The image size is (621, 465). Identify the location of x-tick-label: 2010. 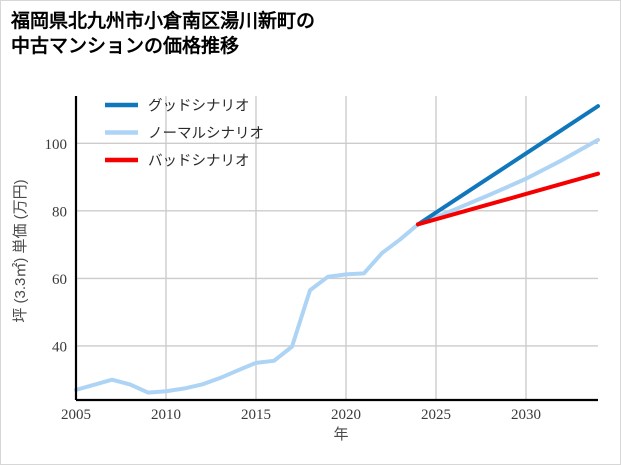
(166, 415).